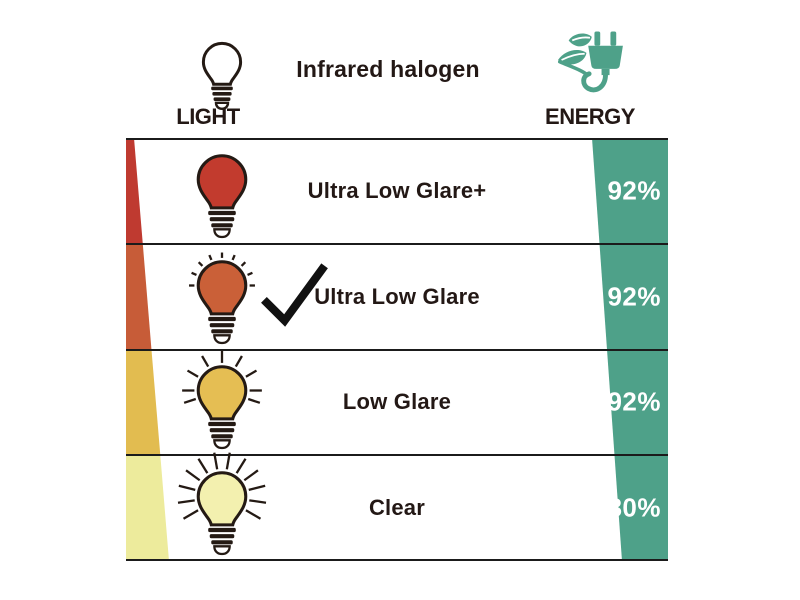 The width and height of the screenshot is (800, 600). I want to click on eco-energy-plug-leaf-icon, so click(590, 62).